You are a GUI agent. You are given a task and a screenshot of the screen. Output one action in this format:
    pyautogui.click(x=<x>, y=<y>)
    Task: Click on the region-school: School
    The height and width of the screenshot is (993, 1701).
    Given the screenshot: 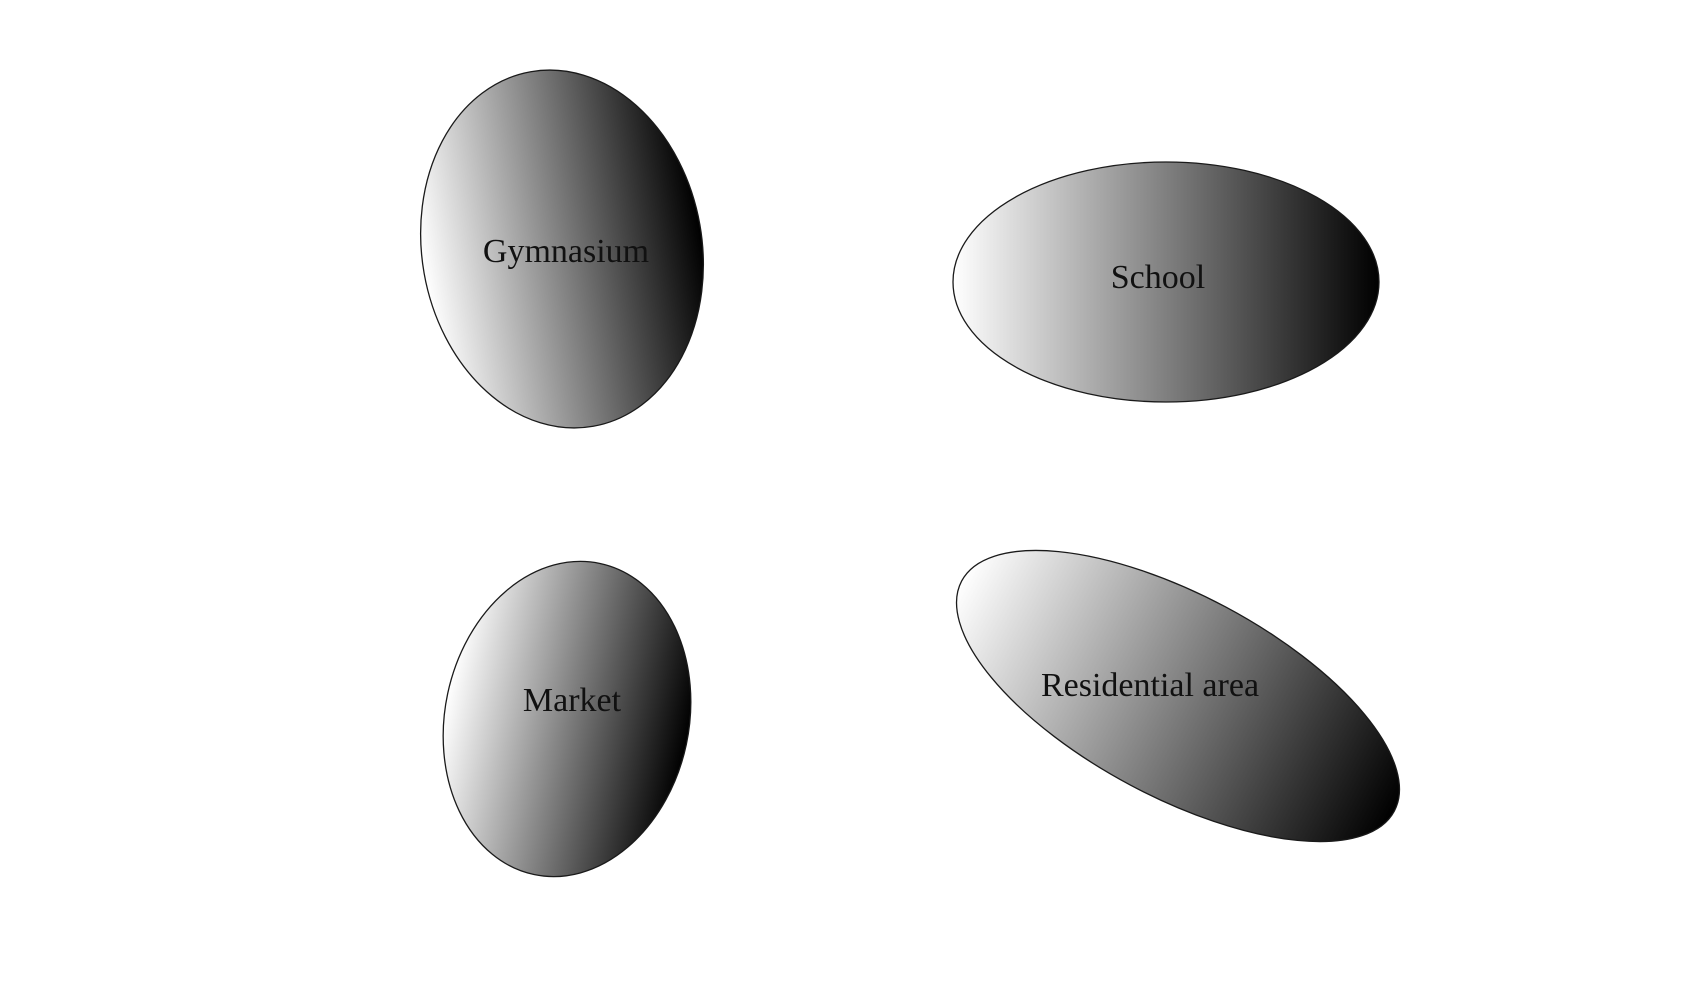 What is the action you would take?
    pyautogui.click(x=1166, y=282)
    